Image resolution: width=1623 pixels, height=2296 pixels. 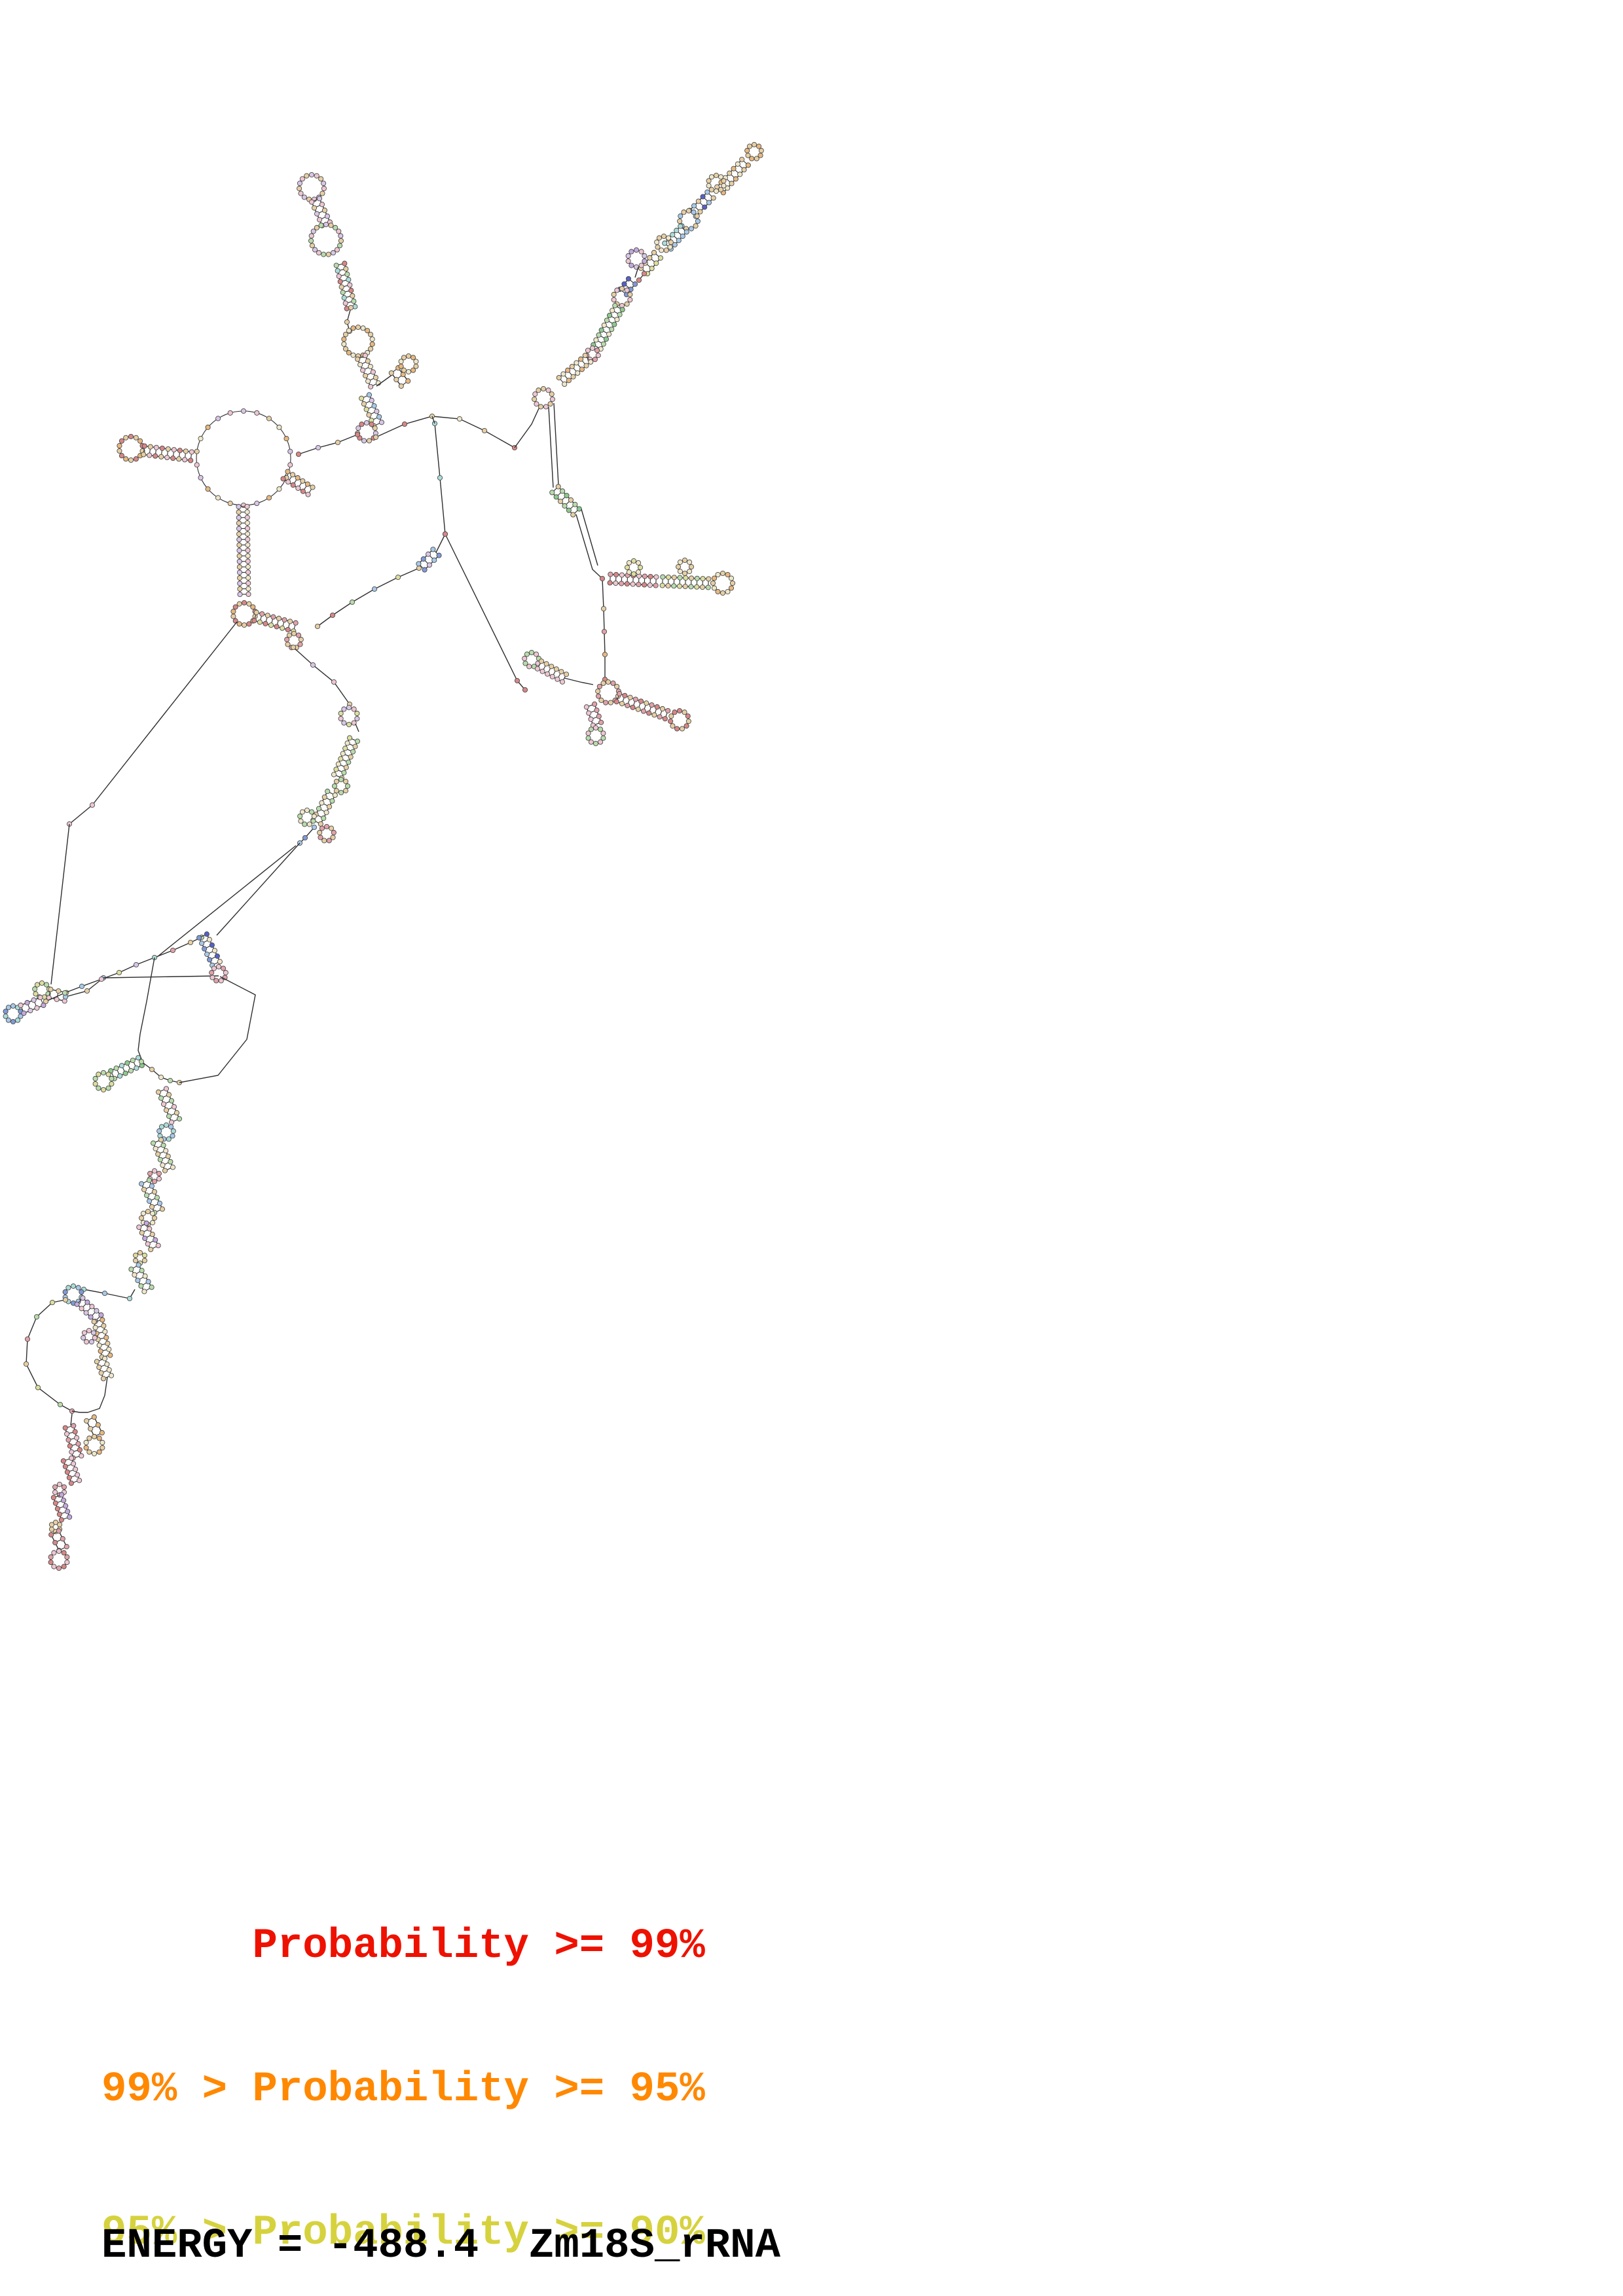 What do you see at coordinates (403, 2233) in the screenshot?
I see `legend-line-90: 95% > Probability >= 90%` at bounding box center [403, 2233].